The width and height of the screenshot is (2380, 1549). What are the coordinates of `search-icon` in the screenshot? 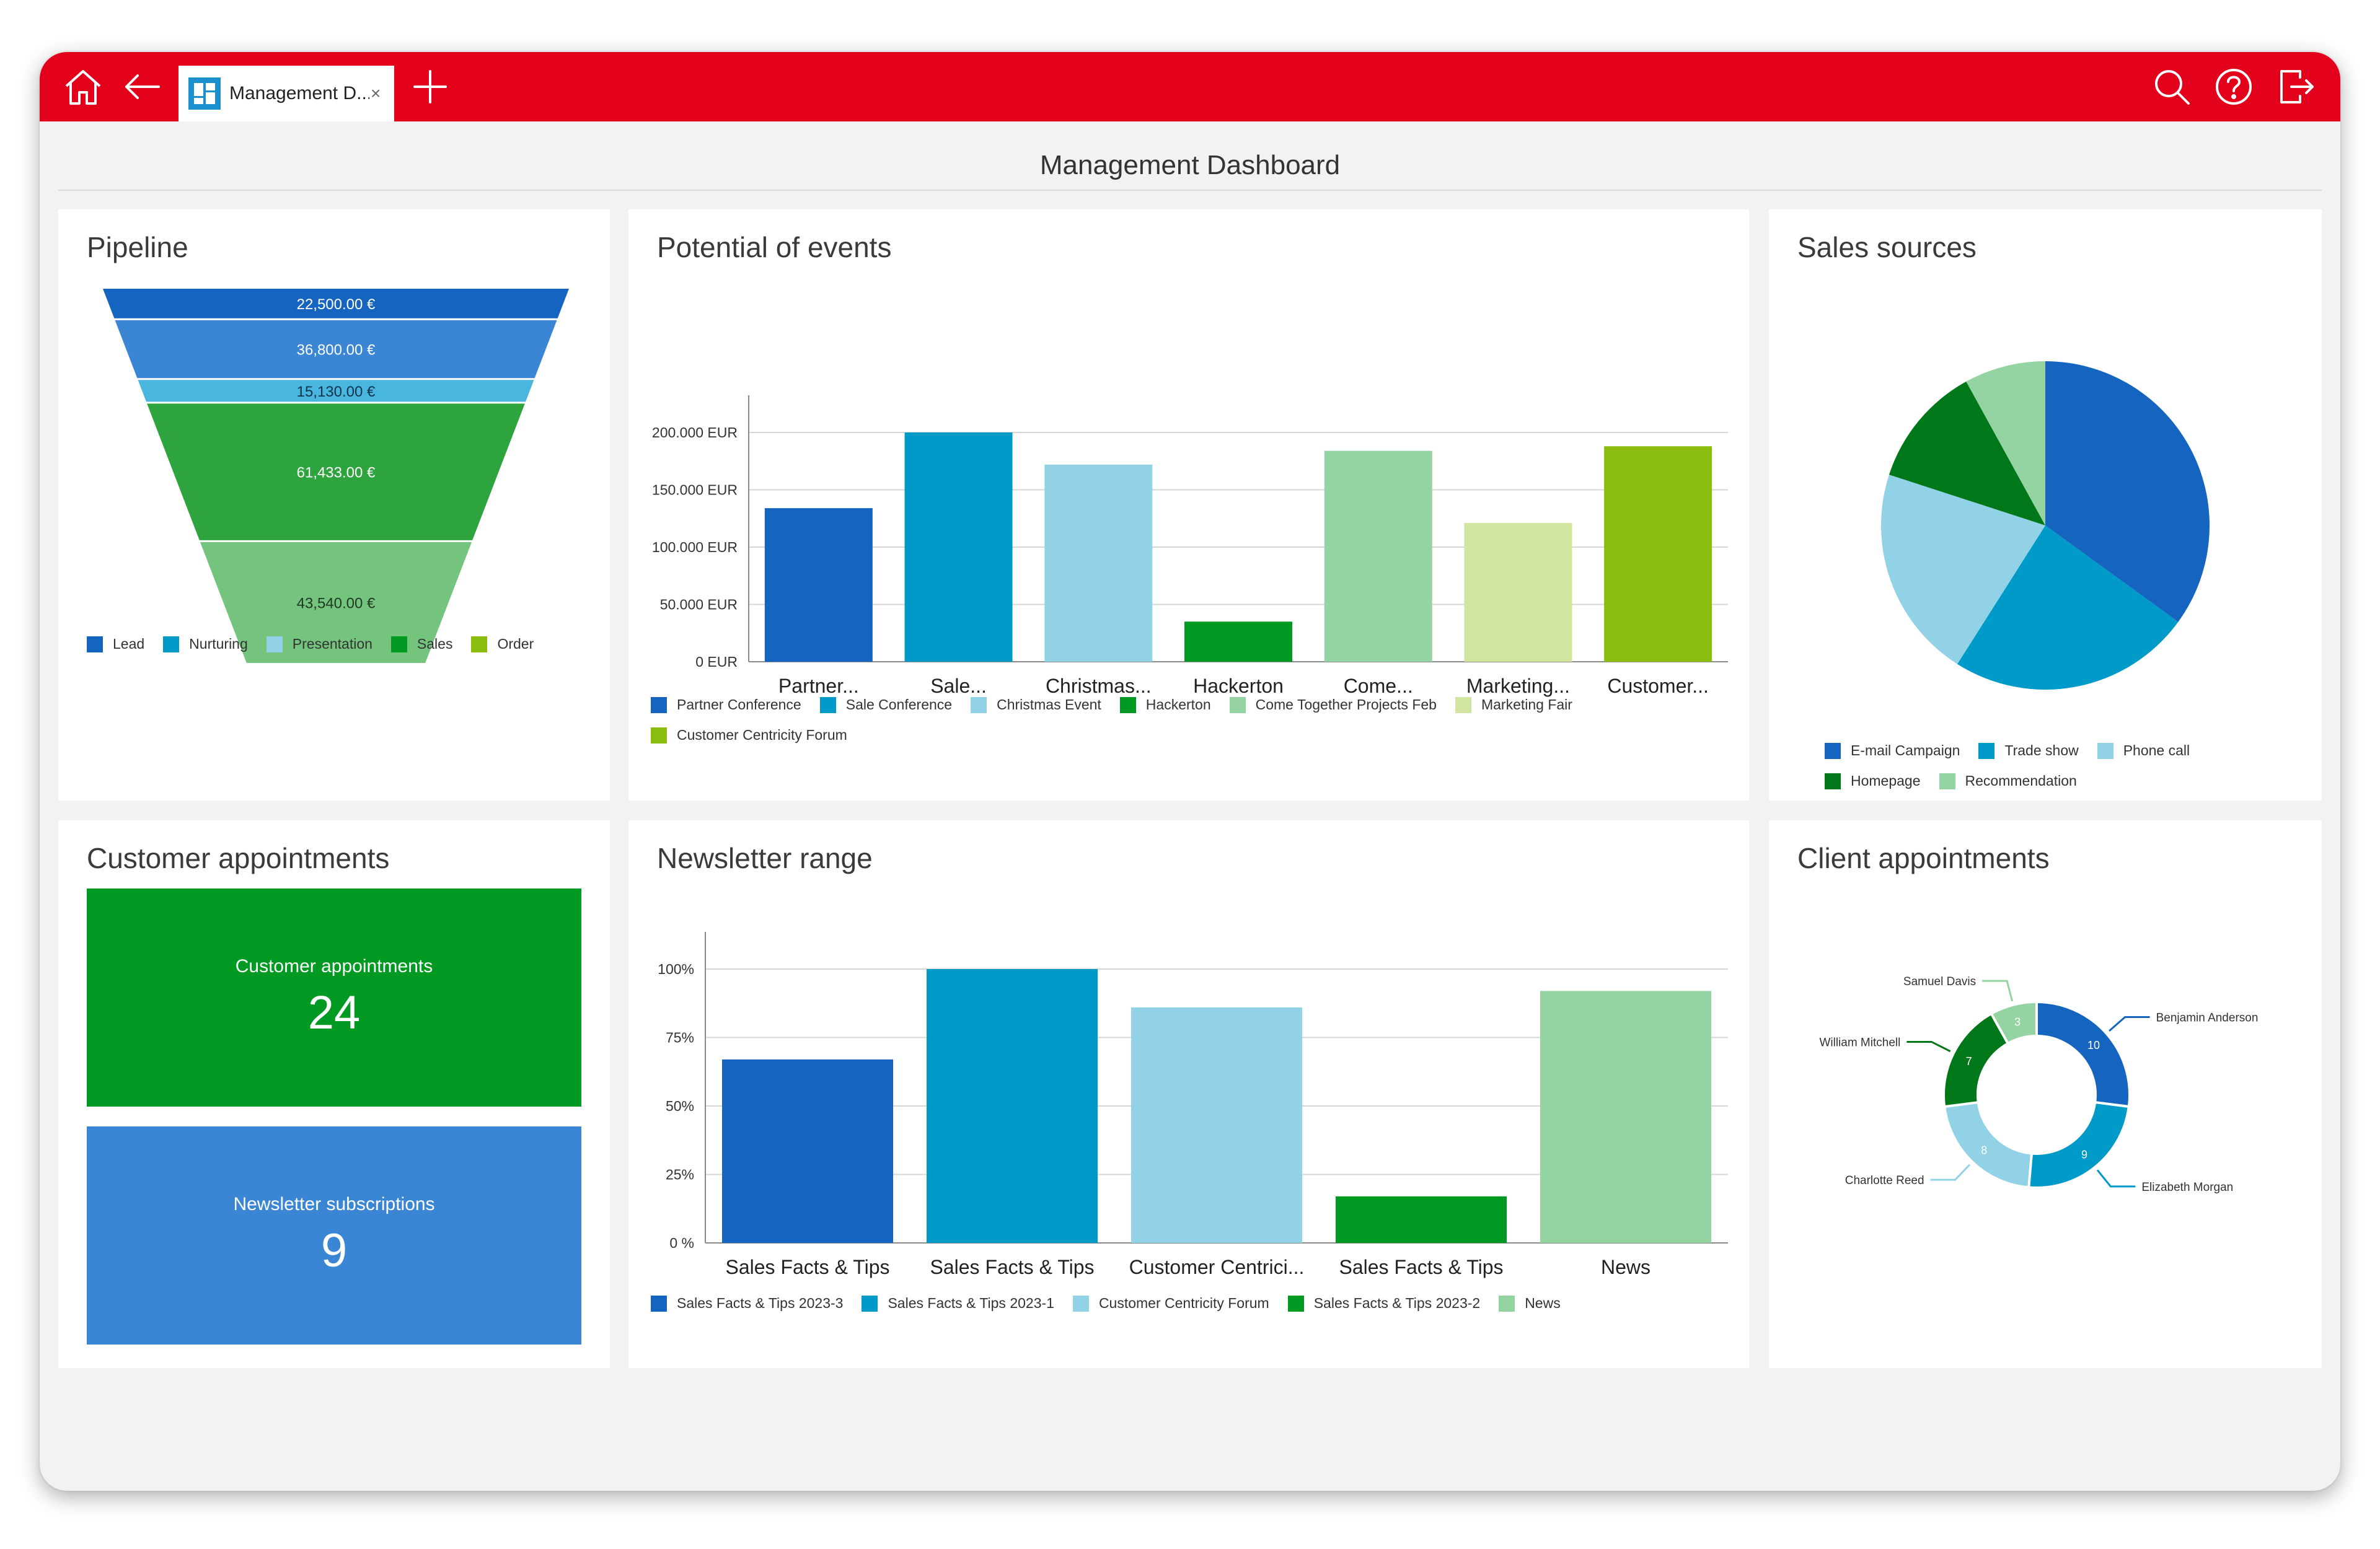 It's located at (2172, 87).